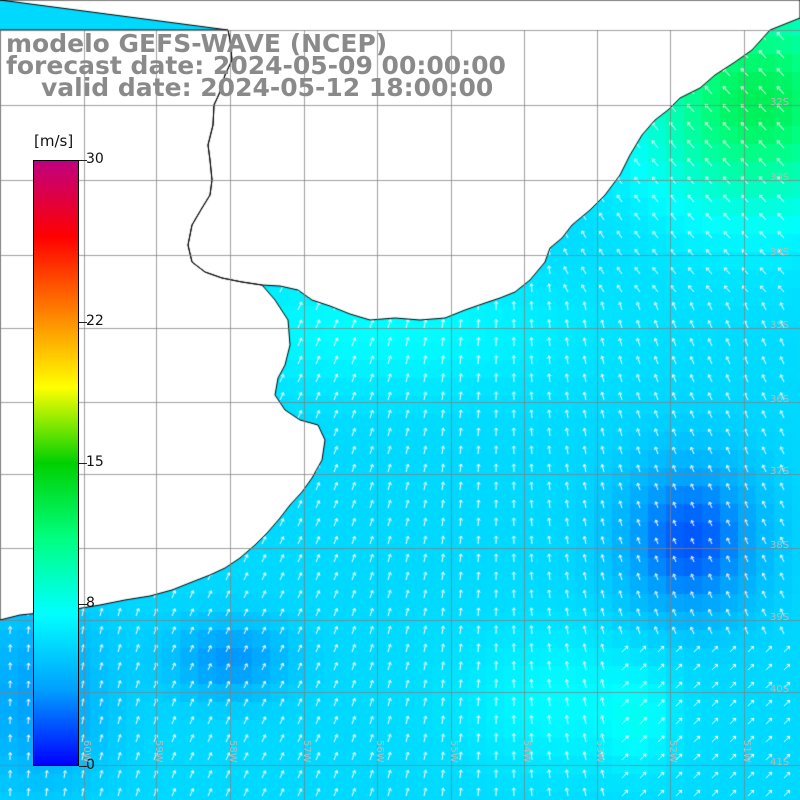 This screenshot has height=800, width=800. I want to click on longitude-label: 60W, so click(86, 751).